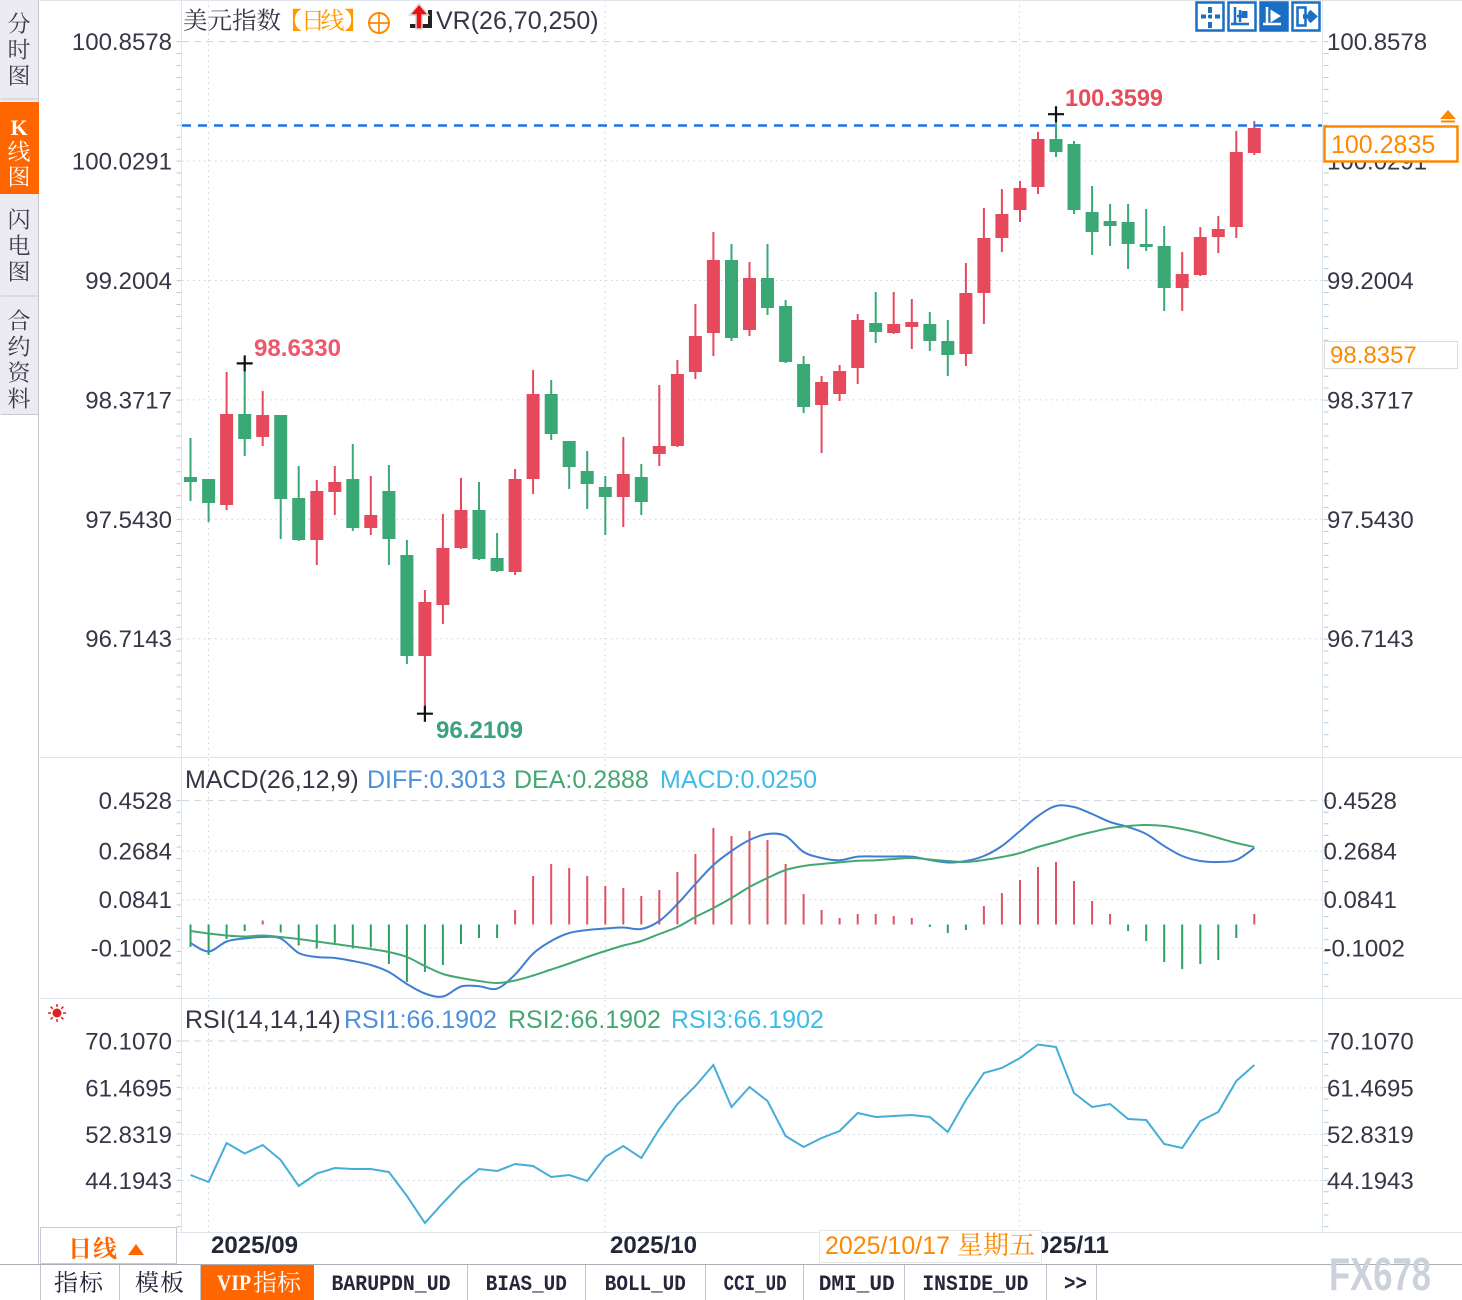  Describe the element at coordinates (526, 1284) in the screenshot. I see `svg-text: BIAS_UD` at that location.